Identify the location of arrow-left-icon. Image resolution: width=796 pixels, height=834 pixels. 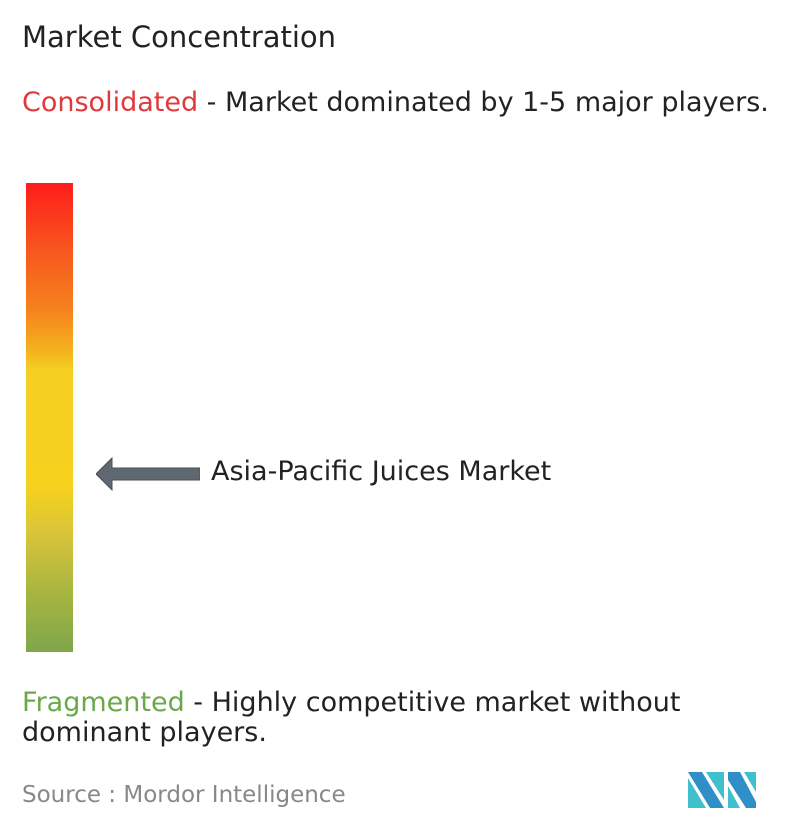
(148, 473).